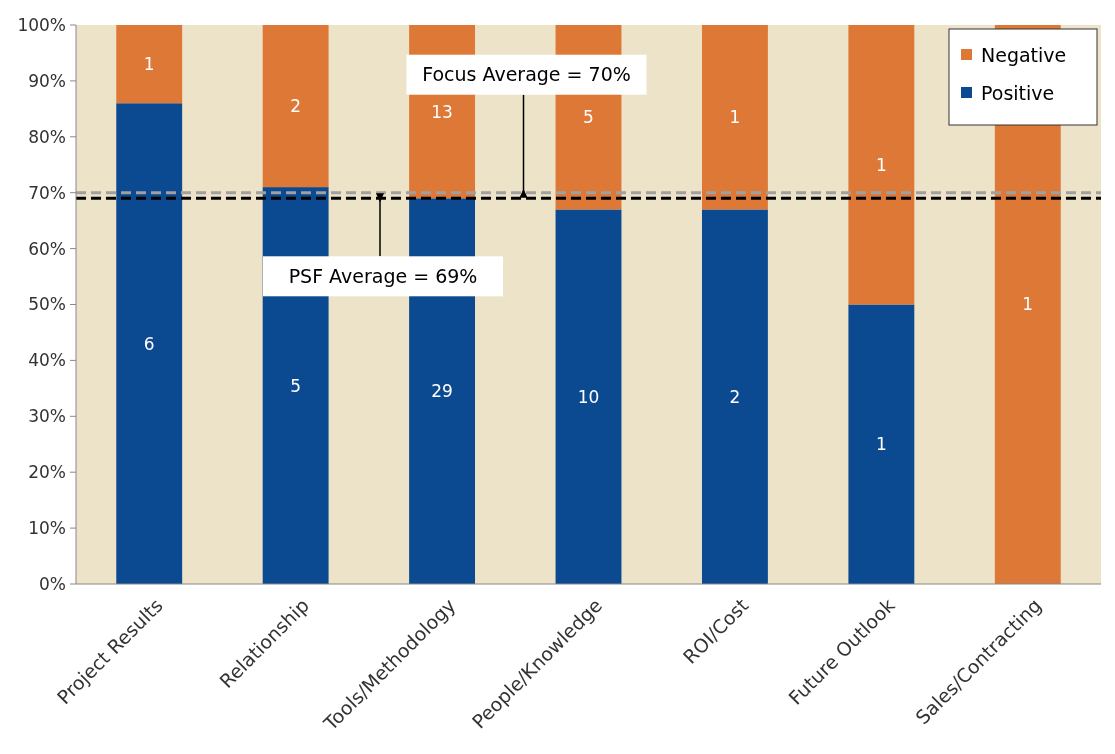  I want to click on legend-label: Negative, so click(1024, 54).